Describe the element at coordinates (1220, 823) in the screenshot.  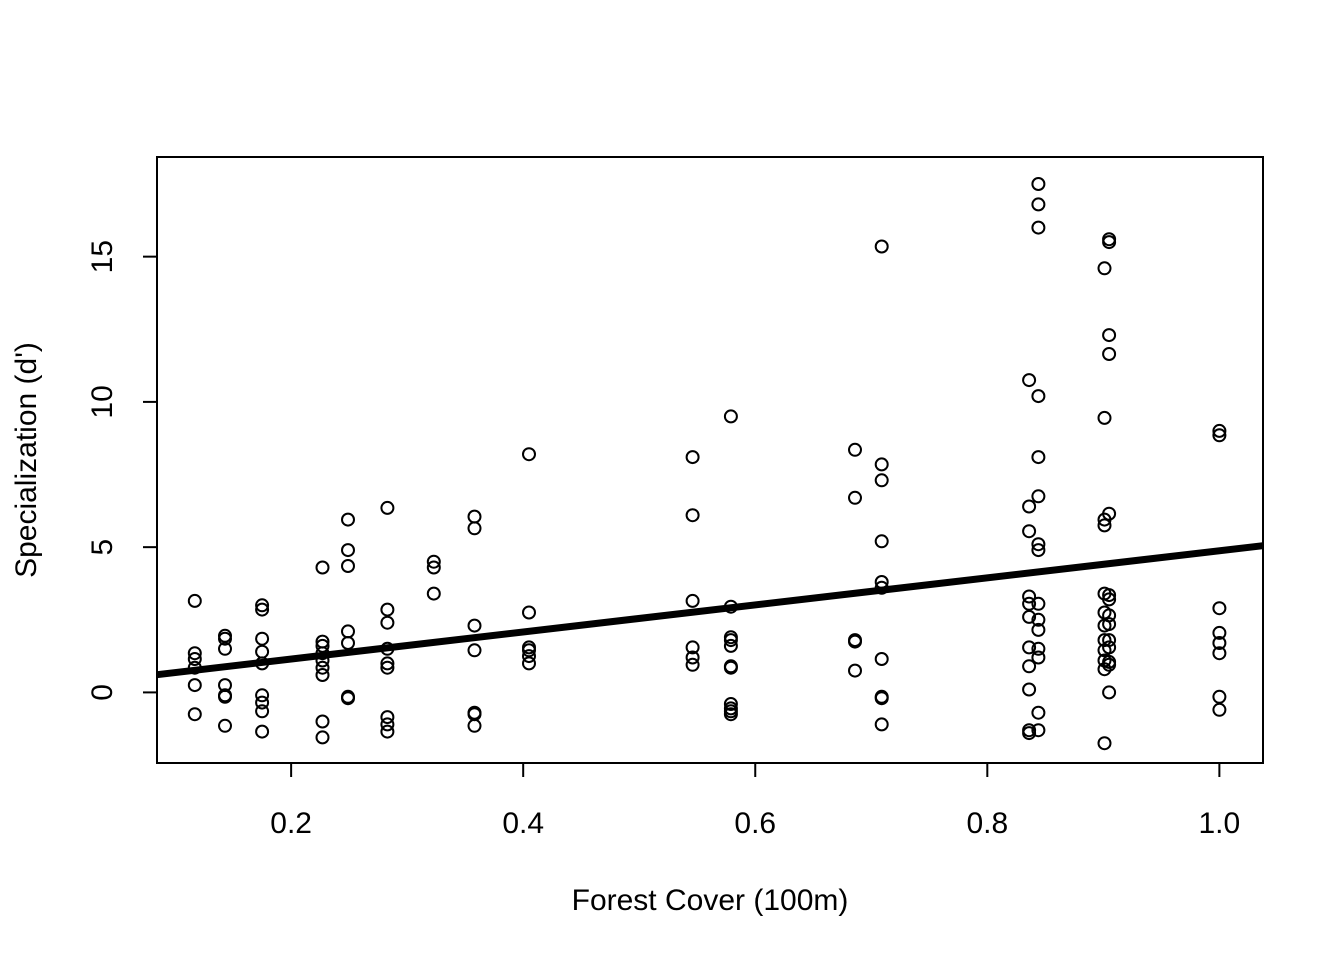
I see `x-tick-label: 1.0` at that location.